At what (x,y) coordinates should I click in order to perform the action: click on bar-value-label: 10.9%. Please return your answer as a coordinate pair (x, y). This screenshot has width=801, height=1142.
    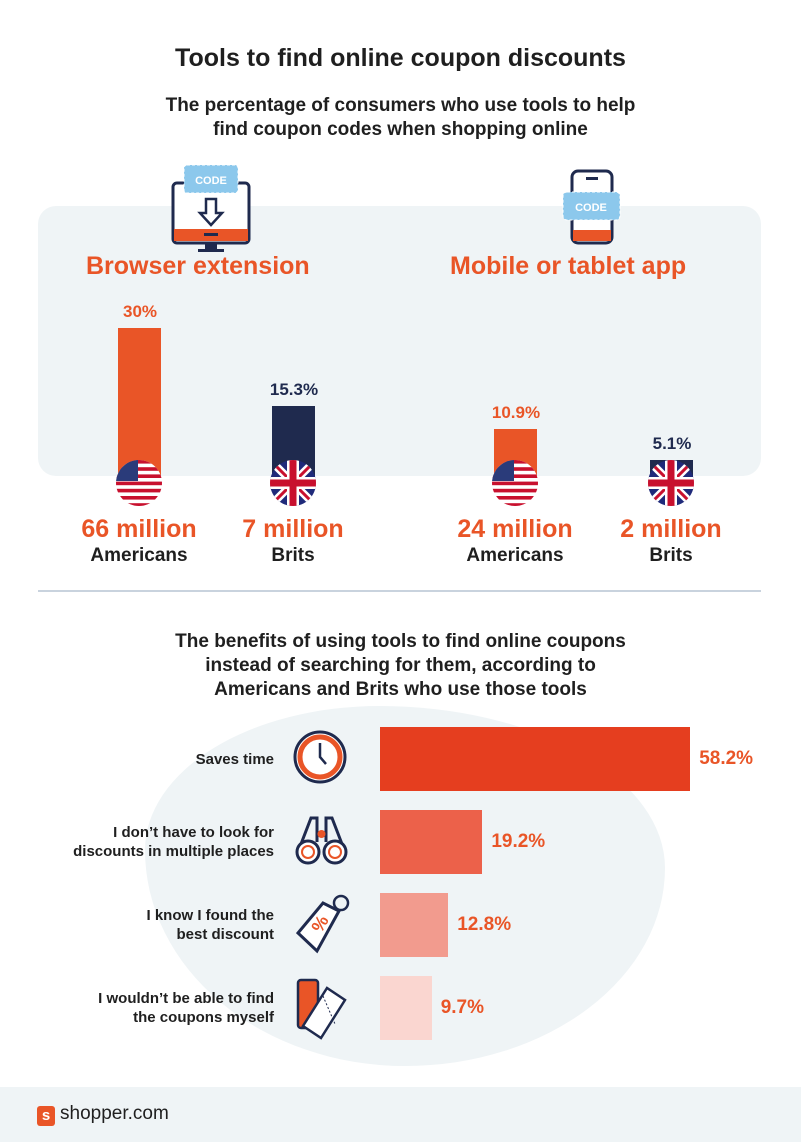
    Looking at the image, I should click on (516, 413).